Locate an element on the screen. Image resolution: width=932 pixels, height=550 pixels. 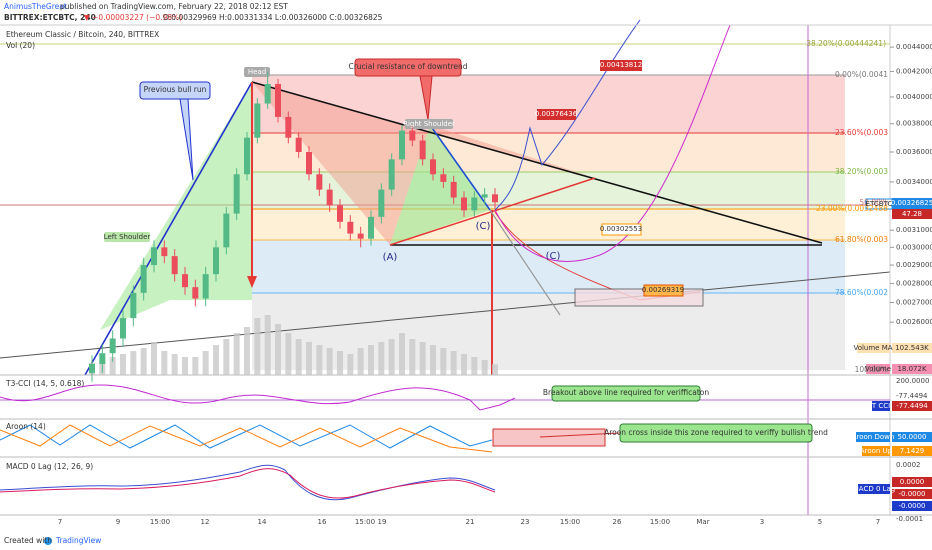
footer-text: Created with is located at coordinates (28, 540).